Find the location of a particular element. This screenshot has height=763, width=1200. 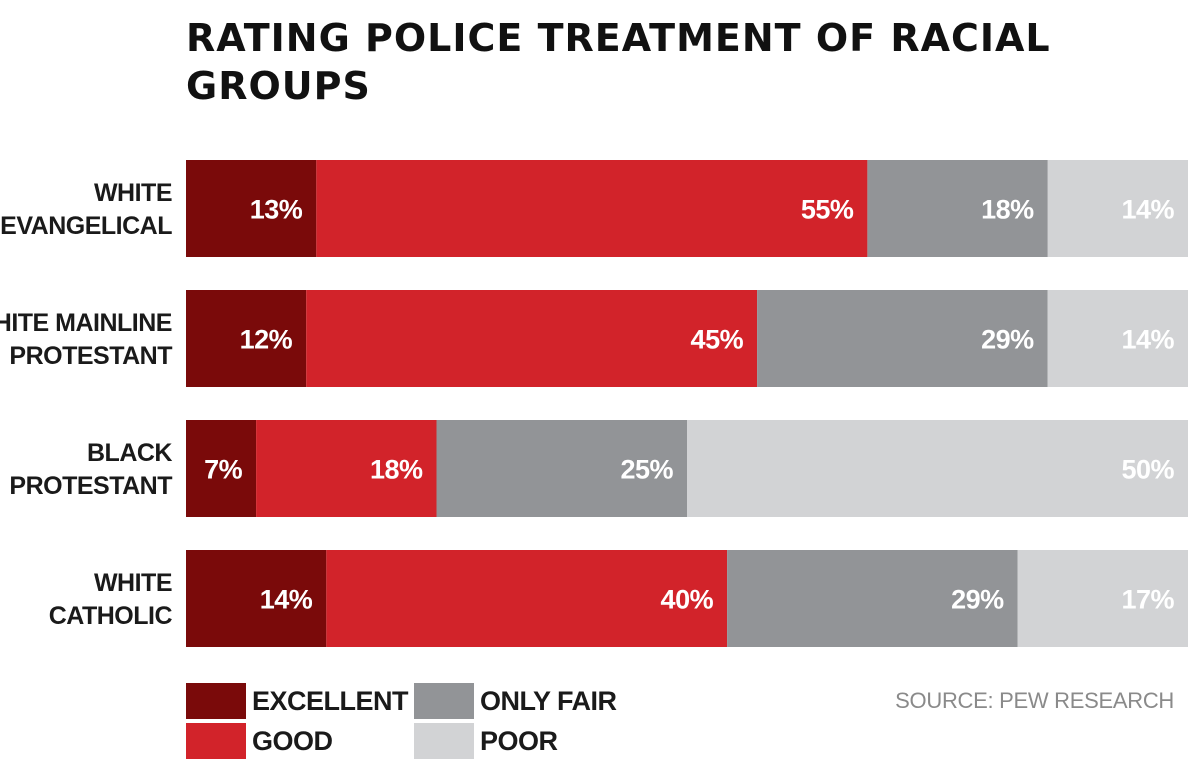

legend-label-poor: POOR is located at coordinates (519, 741).